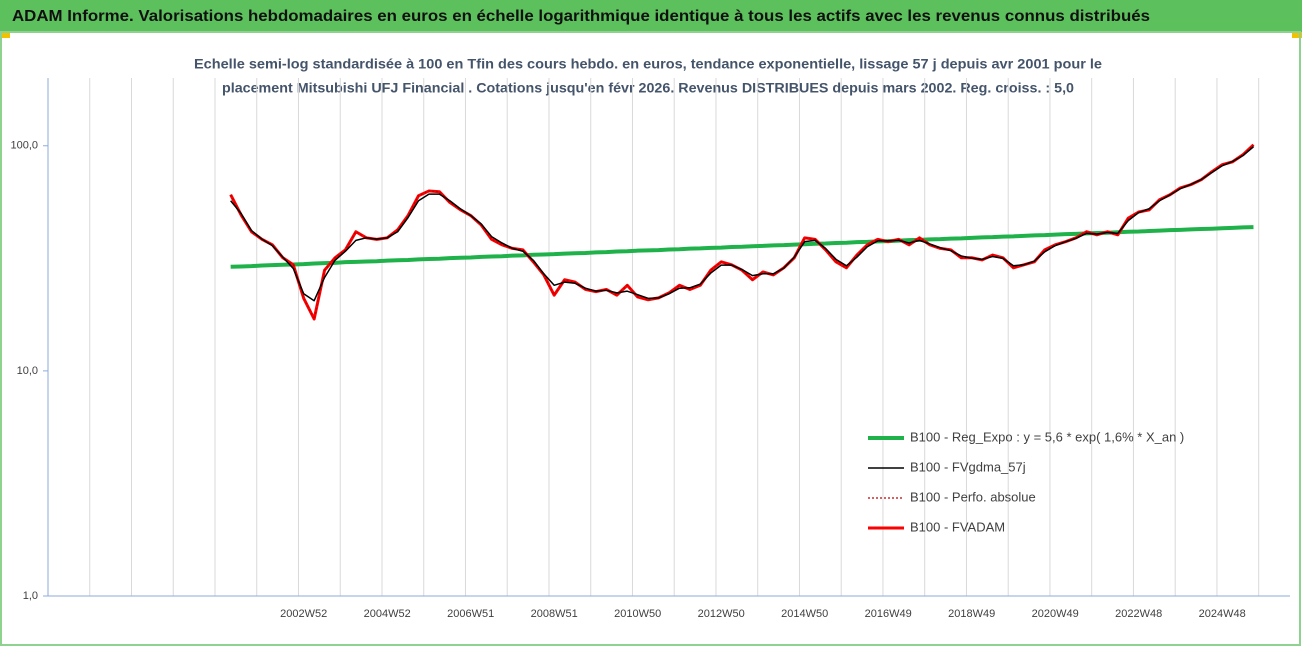 This screenshot has height=647, width=1302. Describe the element at coordinates (554, 614) in the screenshot. I see `x-tick-label: 2008W51` at that location.